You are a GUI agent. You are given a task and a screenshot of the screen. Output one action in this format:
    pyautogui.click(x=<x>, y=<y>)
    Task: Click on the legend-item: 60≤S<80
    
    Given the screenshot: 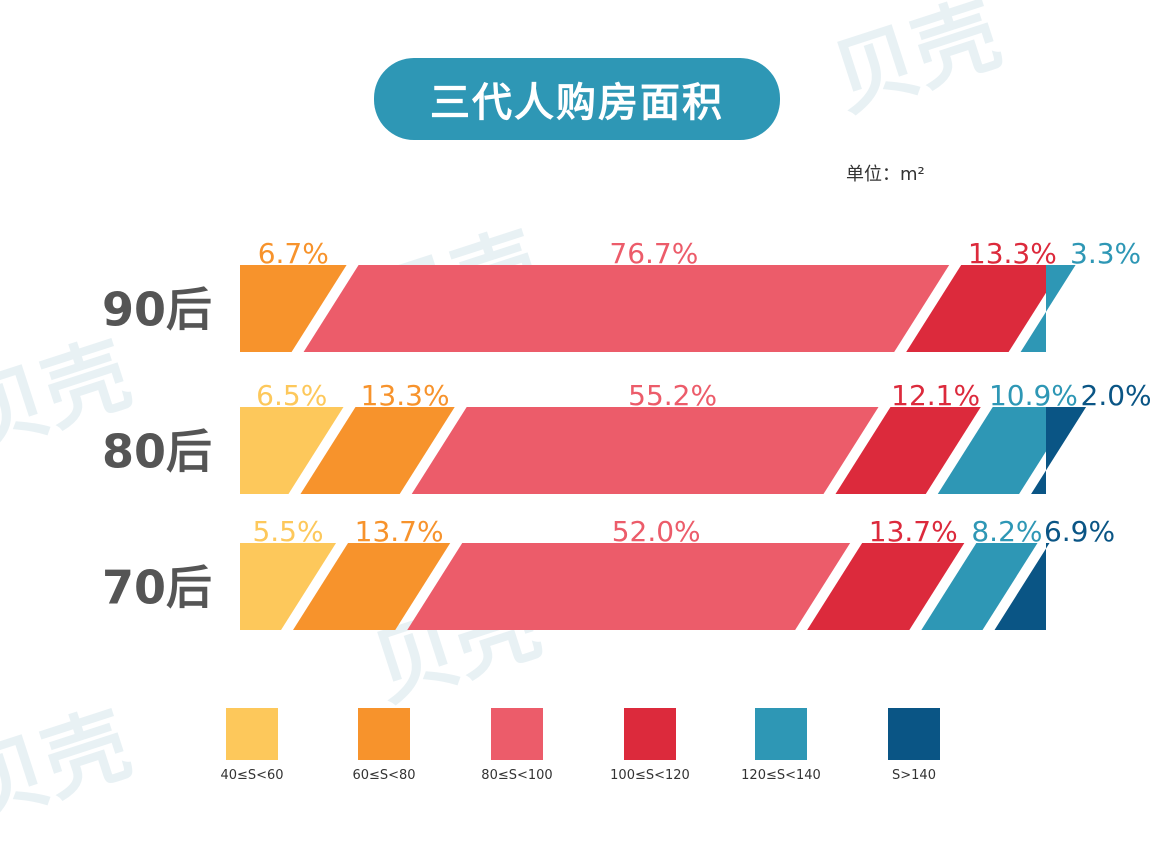 What is the action you would take?
    pyautogui.click(x=384, y=745)
    